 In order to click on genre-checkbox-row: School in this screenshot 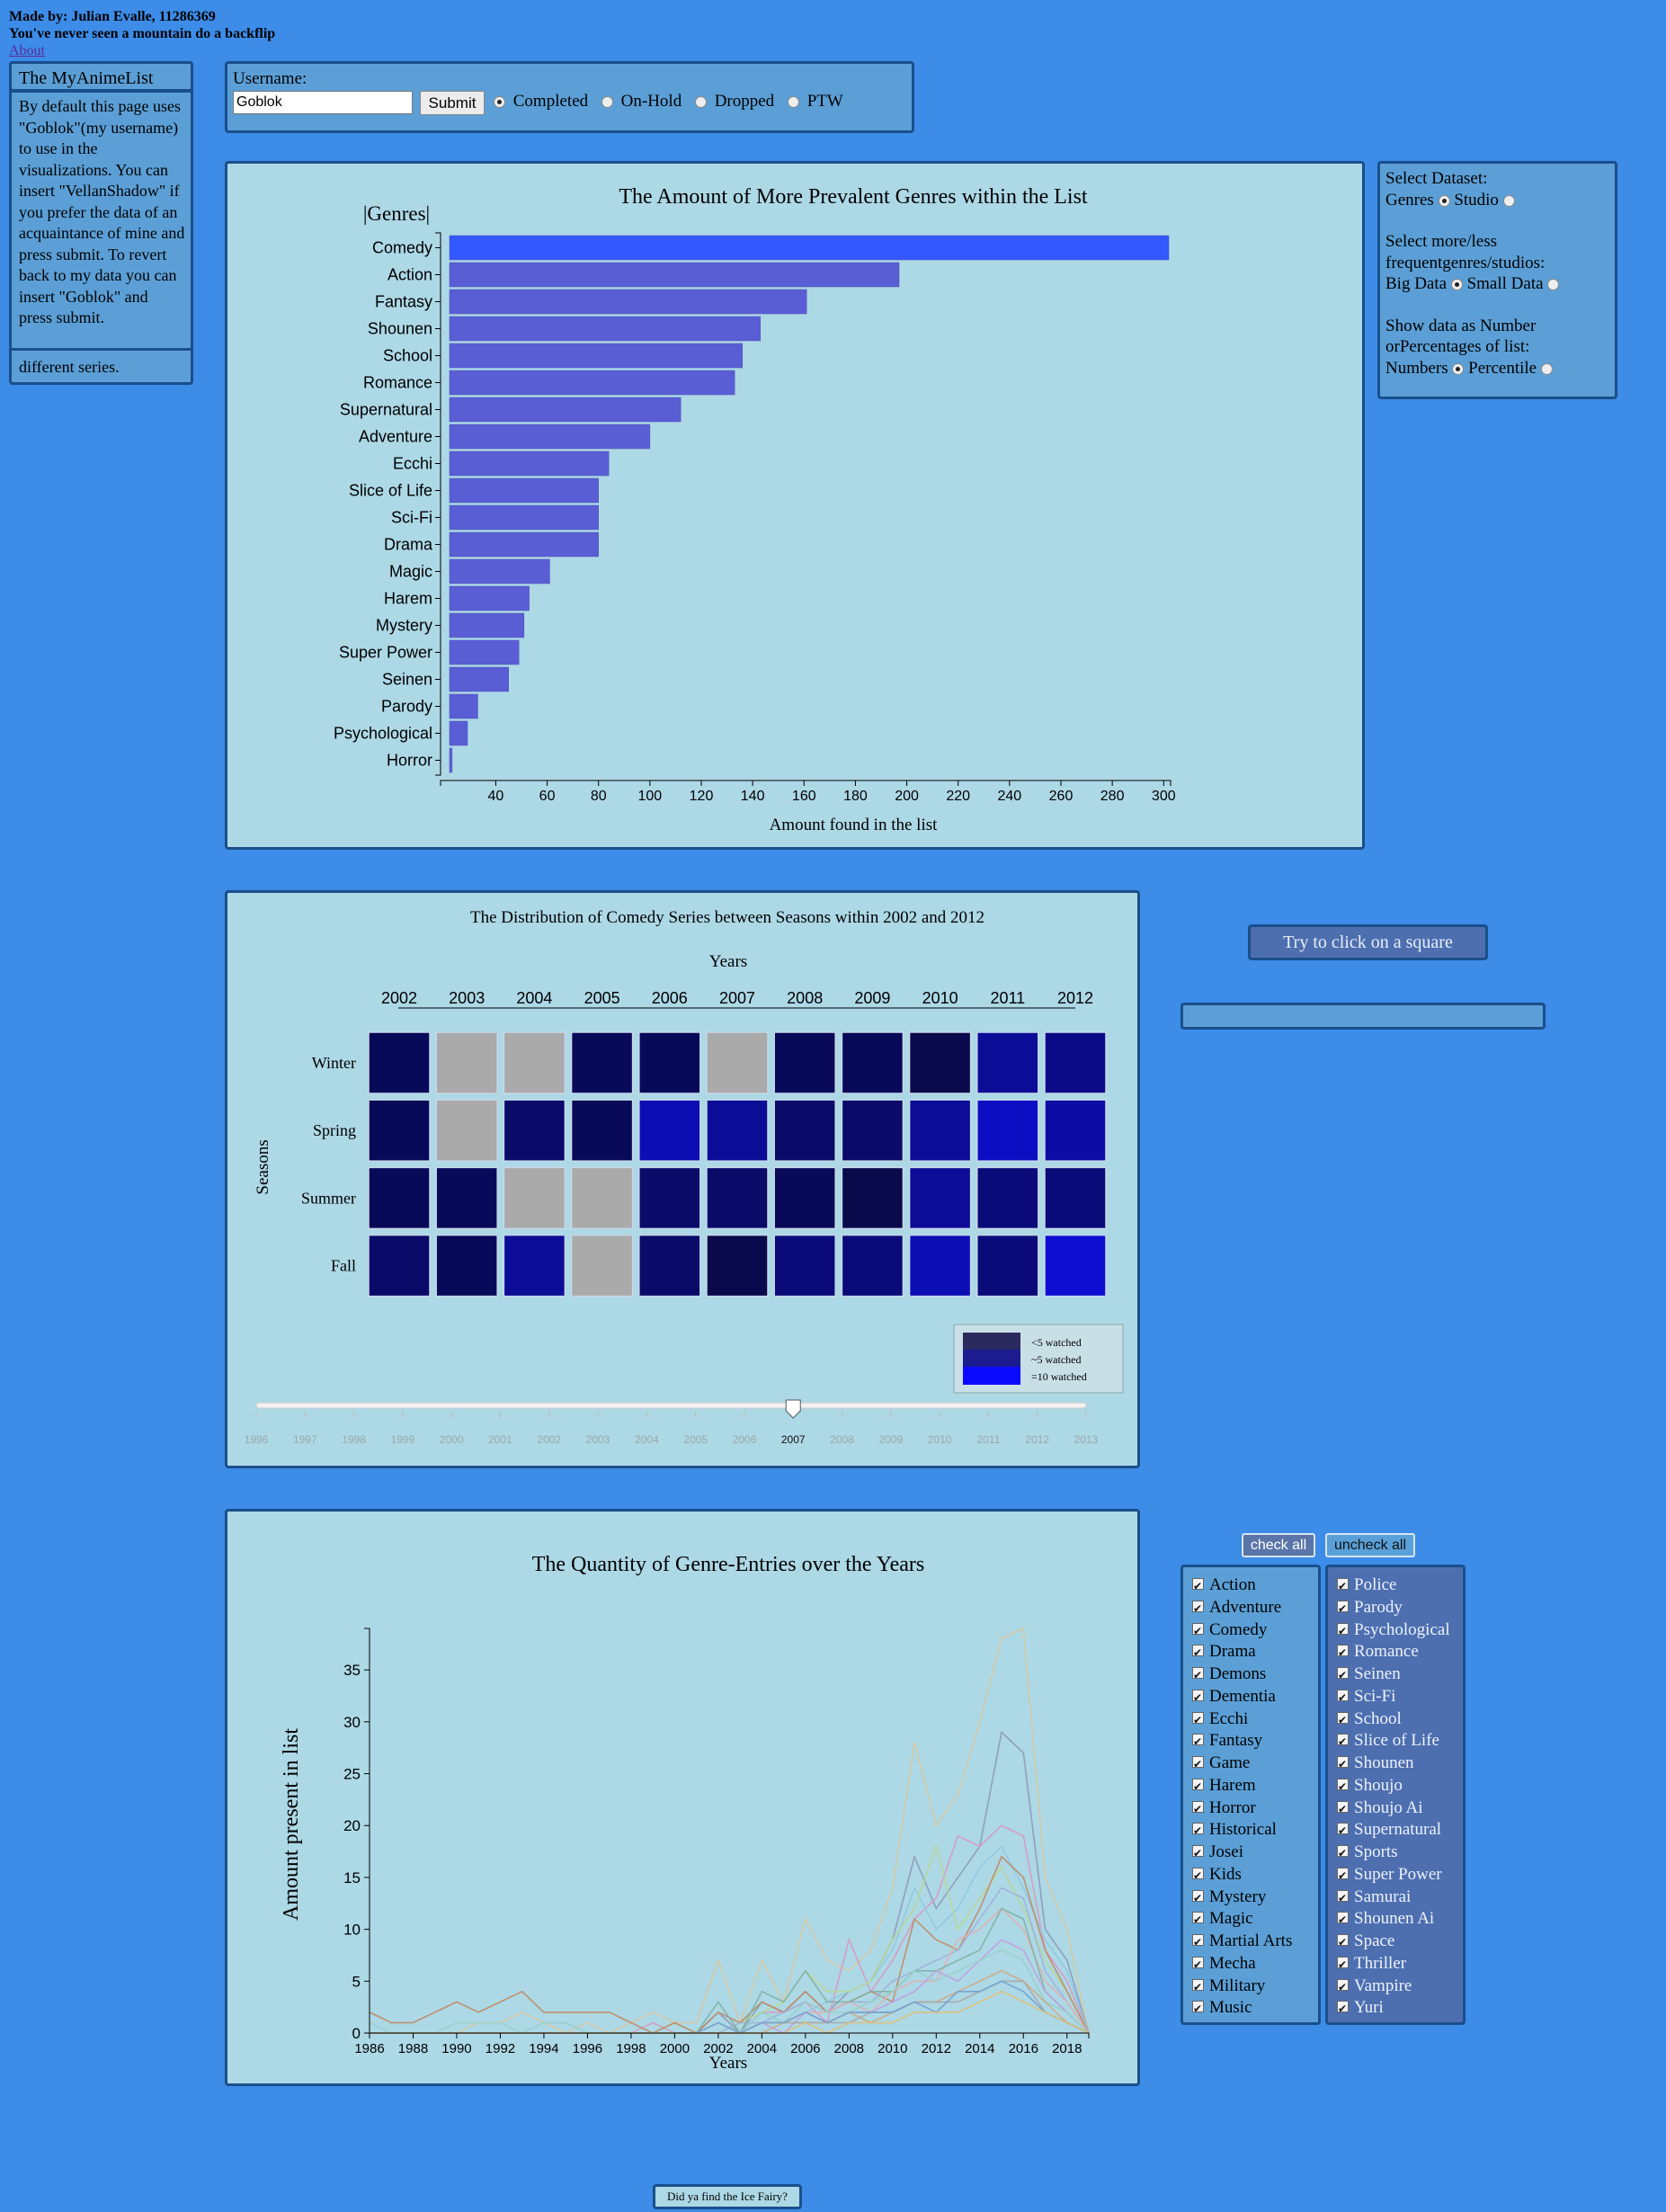, I will do `click(1393, 1719)`.